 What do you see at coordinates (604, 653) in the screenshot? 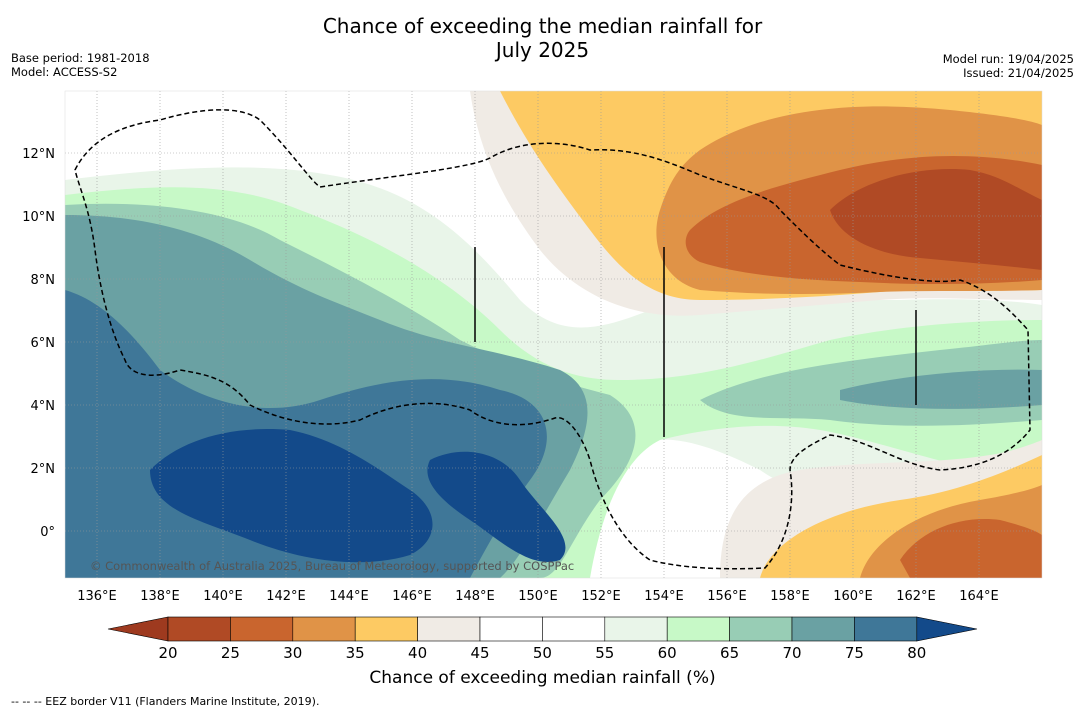
I see `colorbar-tick-label: 55` at bounding box center [604, 653].